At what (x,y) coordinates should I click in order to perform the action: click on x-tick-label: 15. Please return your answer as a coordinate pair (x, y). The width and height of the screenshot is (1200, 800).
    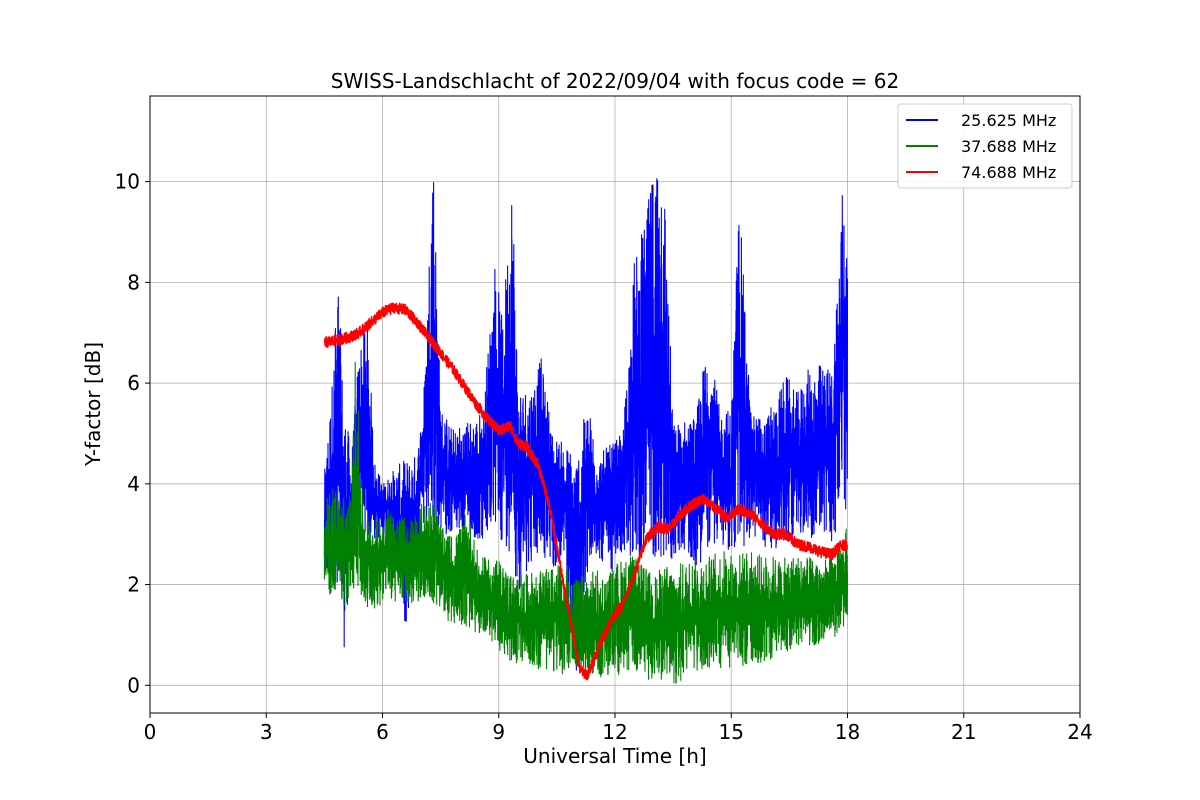
    Looking at the image, I should click on (731, 732).